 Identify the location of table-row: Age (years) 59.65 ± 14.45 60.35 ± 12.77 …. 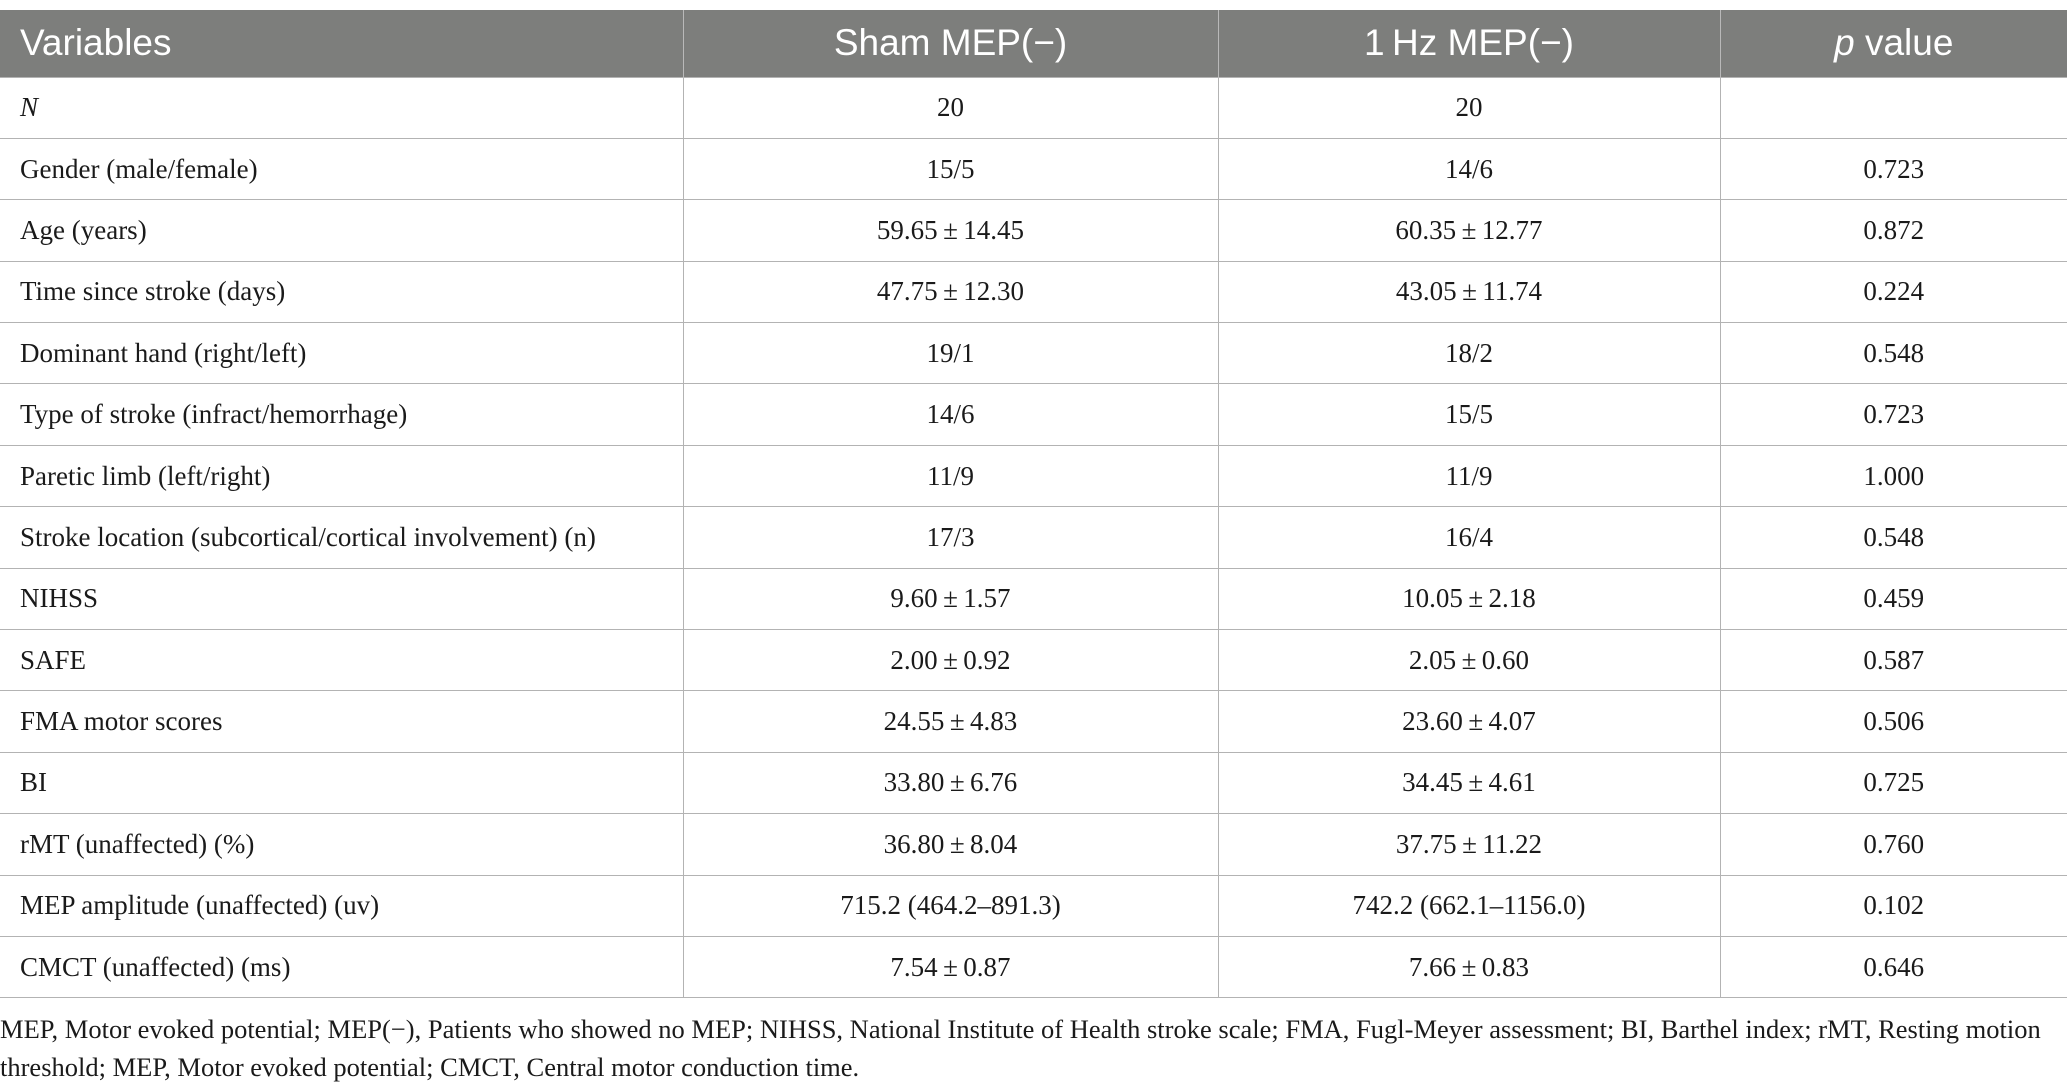
(1033, 230).